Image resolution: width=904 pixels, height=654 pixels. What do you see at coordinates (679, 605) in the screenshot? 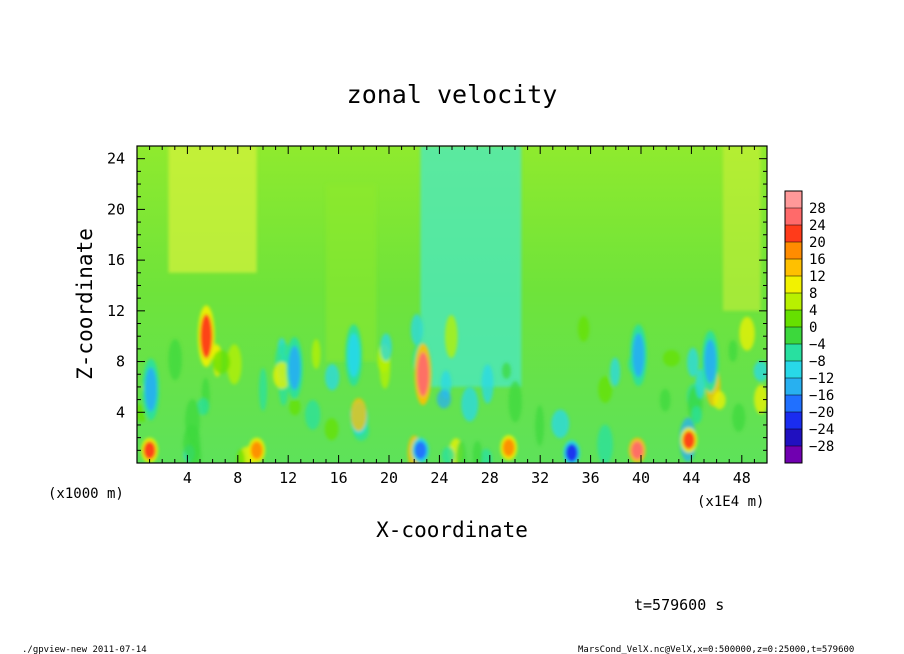
I see `time-label: t=579600 s` at bounding box center [679, 605].